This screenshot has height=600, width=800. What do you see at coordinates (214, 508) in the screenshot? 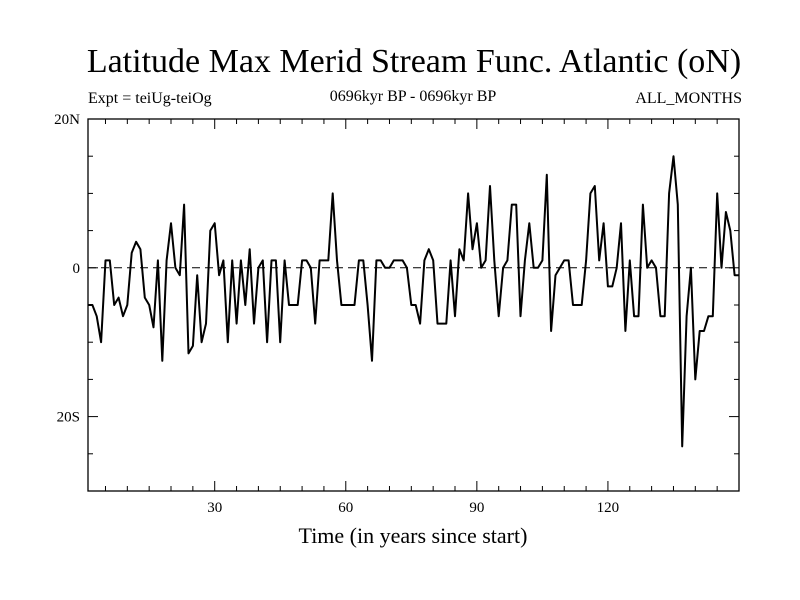
I see `x-tick-label: 30` at bounding box center [214, 508].